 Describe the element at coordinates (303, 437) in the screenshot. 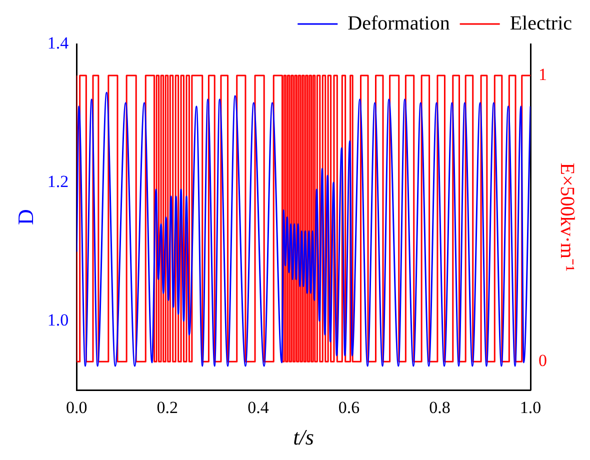

I see `x-axis-title: t/s` at that location.